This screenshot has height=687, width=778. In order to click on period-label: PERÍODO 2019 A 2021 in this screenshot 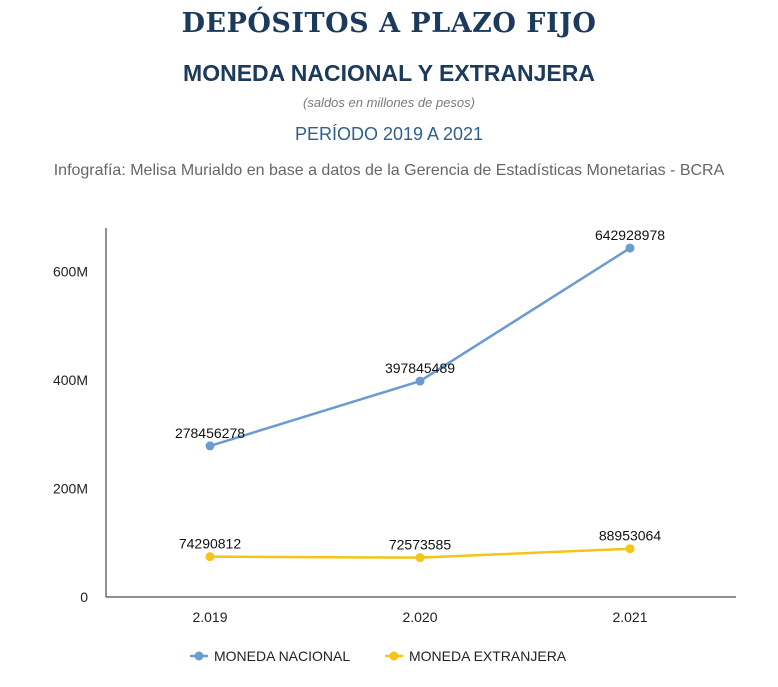, I will do `click(389, 134)`.